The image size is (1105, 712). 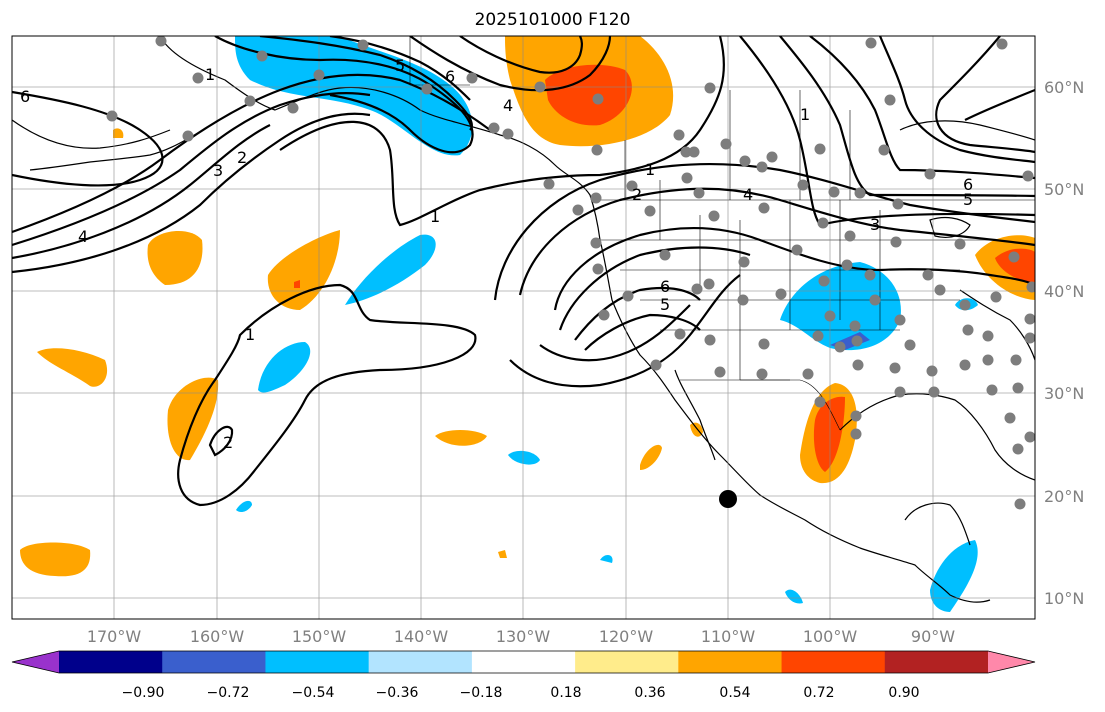 I want to click on lon-label: 150°W, so click(x=319, y=636).